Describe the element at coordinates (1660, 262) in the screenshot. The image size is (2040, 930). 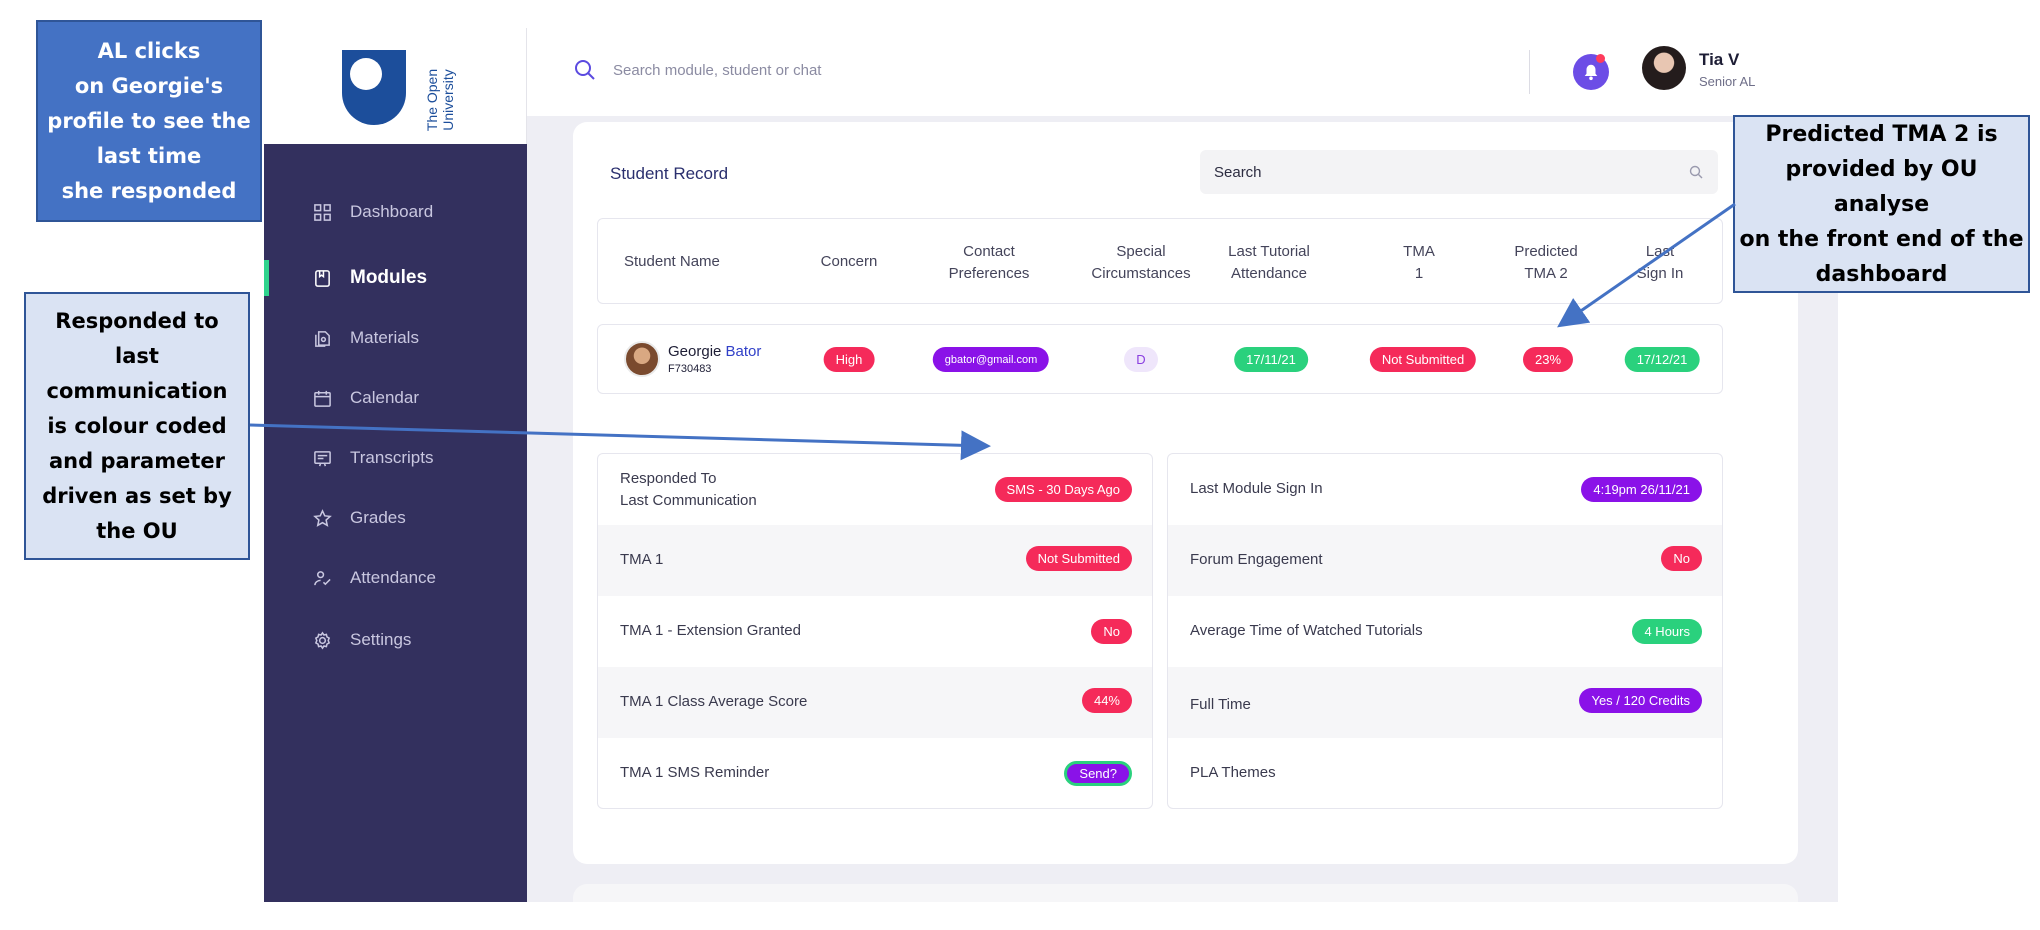
I see `column-header: Last Sign In` at that location.